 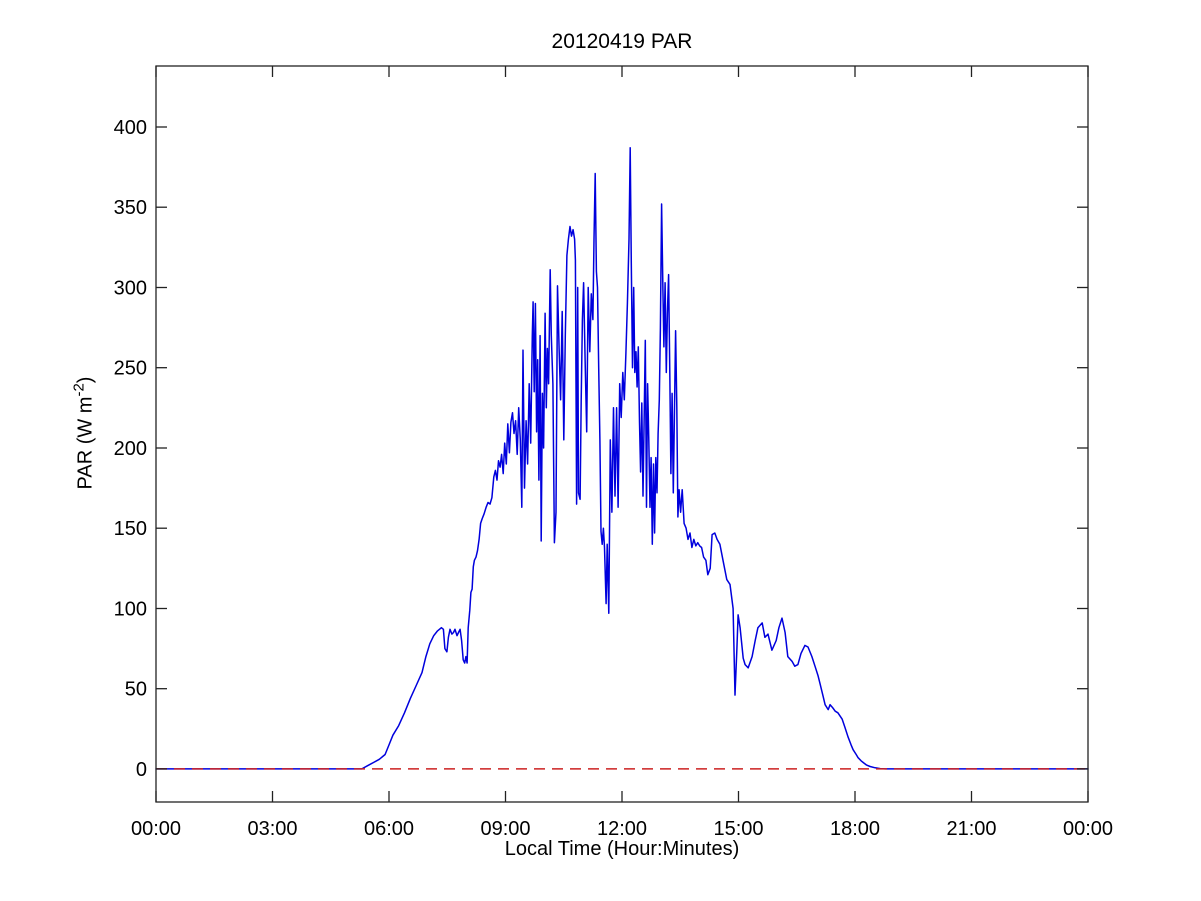 I want to click on y-tick-label: 300, so click(x=130, y=289).